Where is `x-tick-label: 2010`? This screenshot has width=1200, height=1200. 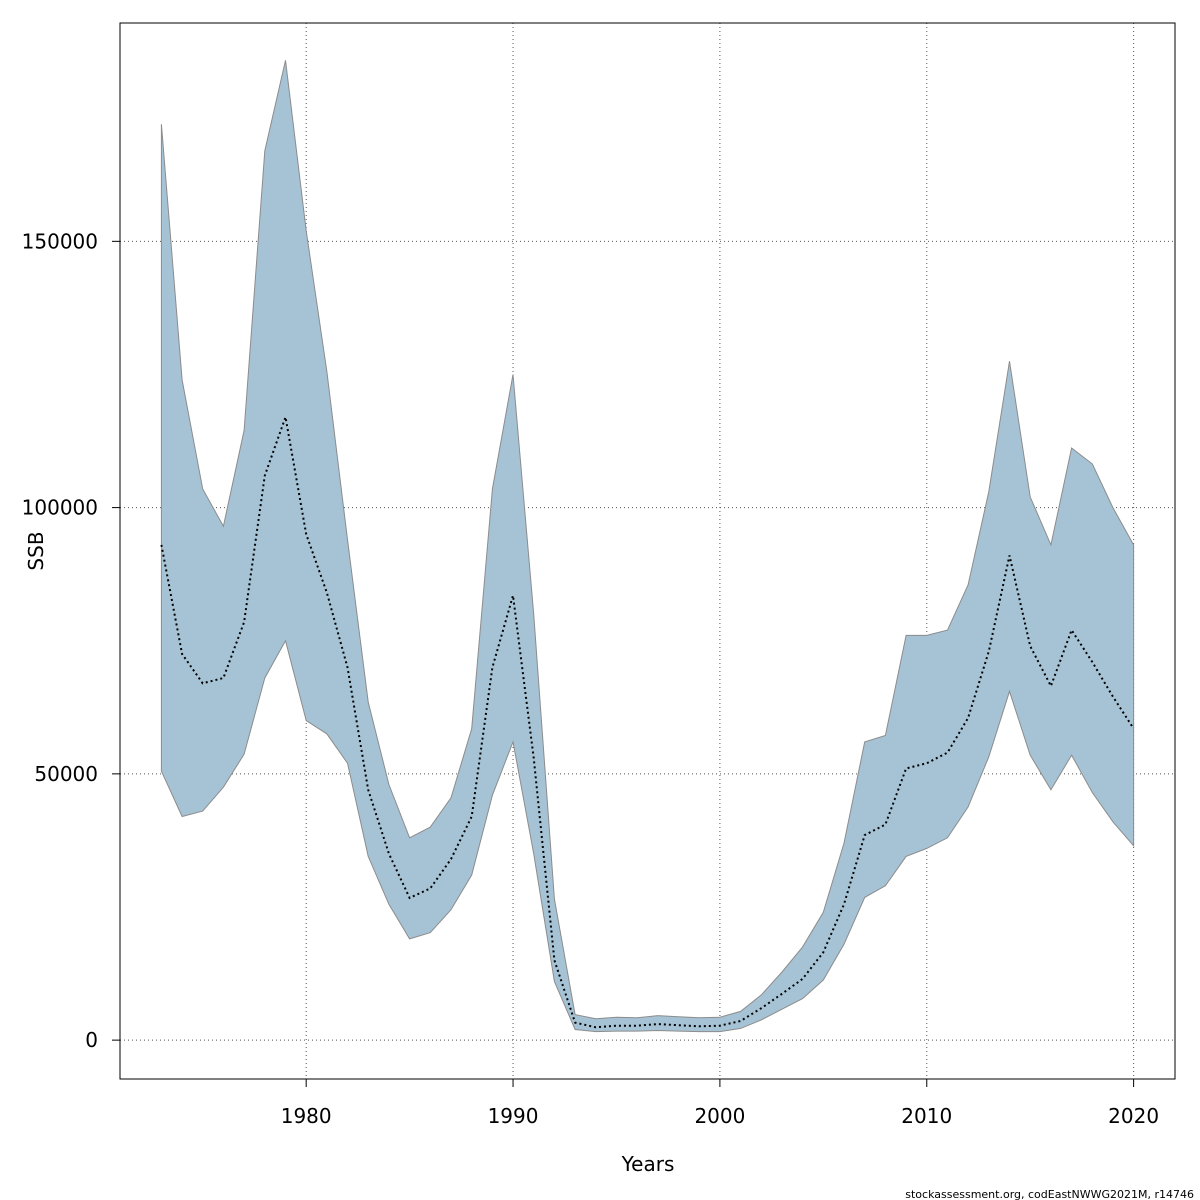 x-tick-label: 2010 is located at coordinates (926, 1116).